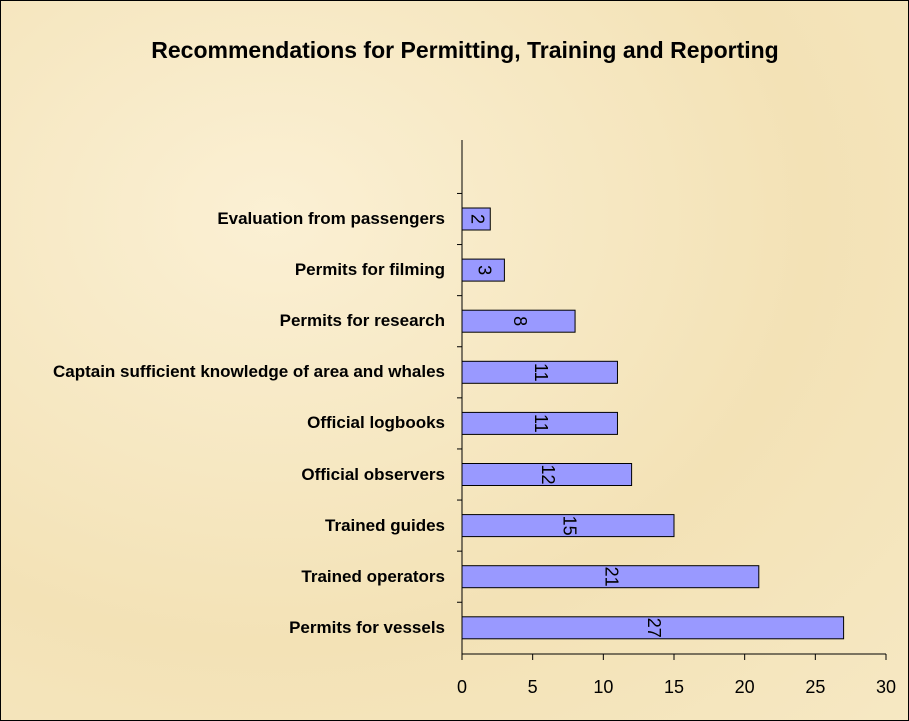 The width and height of the screenshot is (909, 721). I want to click on data-label: 12, so click(548, 474).